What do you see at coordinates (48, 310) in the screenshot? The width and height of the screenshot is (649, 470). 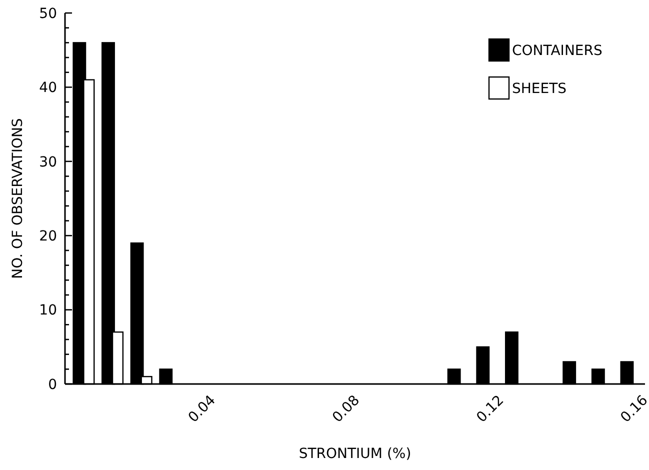 I see `y-tick-label: 10` at bounding box center [48, 310].